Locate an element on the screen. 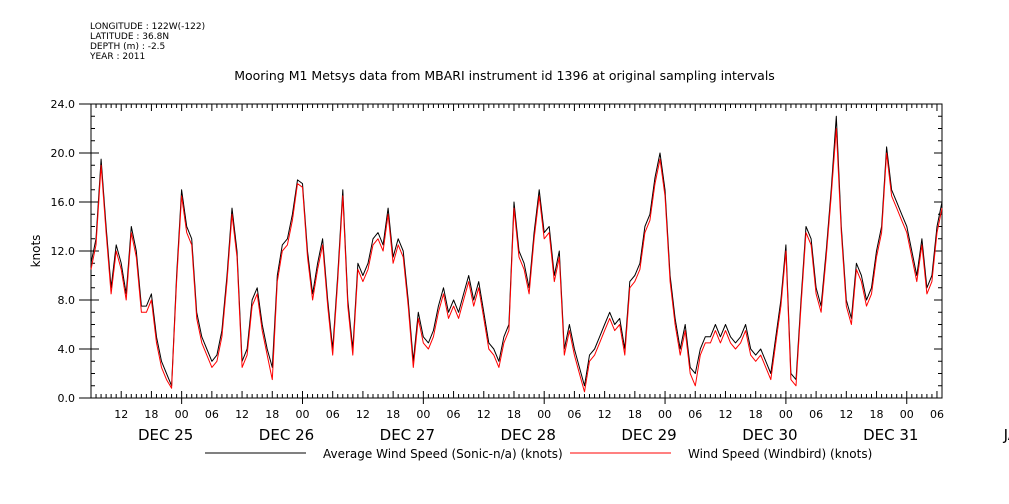 This screenshot has width=1009, height=504. x-day-label: DEC 26 is located at coordinates (286, 435).